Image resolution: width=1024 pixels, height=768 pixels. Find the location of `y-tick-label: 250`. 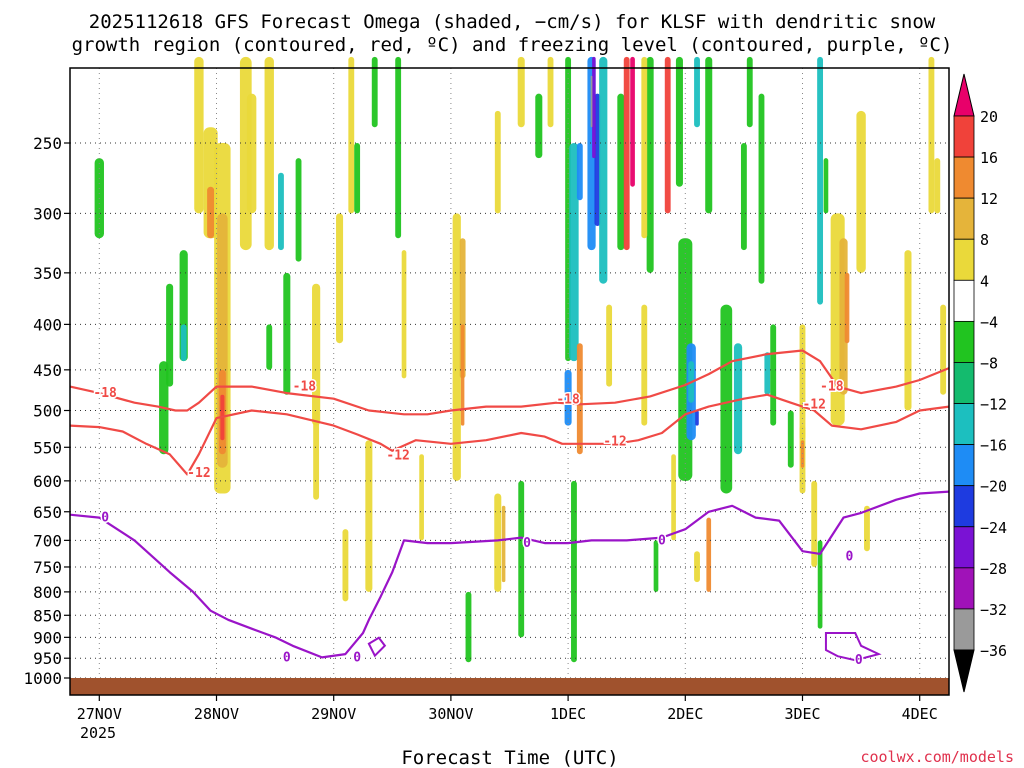

y-tick-label: 250 is located at coordinates (47, 143).